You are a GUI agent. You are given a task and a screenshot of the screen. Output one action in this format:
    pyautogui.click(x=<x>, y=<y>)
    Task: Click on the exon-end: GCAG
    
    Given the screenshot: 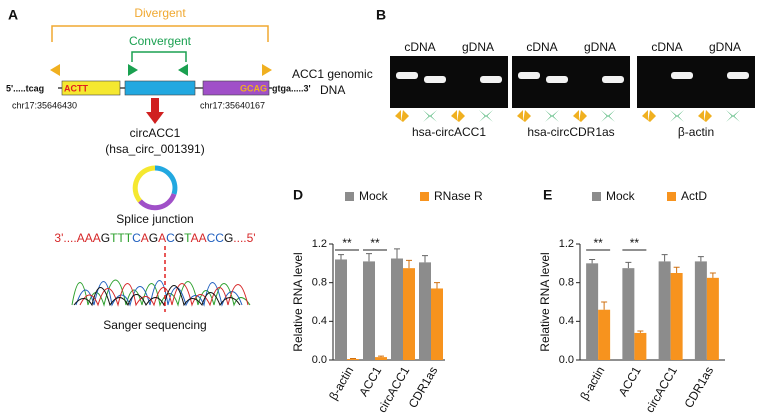 What is the action you would take?
    pyautogui.click(x=253, y=88)
    